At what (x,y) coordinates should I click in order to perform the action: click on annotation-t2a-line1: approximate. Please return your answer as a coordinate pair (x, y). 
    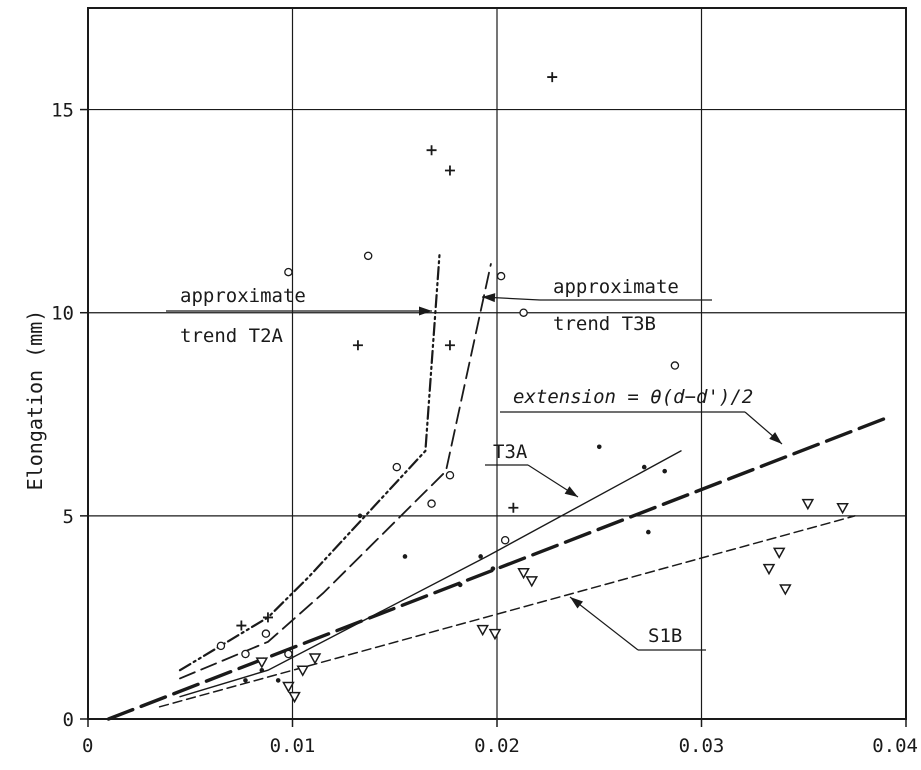
    Looking at the image, I should click on (243, 296).